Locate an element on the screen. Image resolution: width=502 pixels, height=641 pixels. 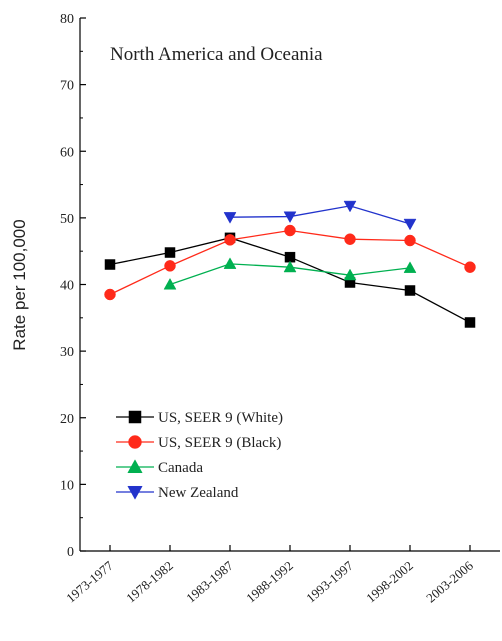
chart-title: North America and Oceania is located at coordinates (216, 54).